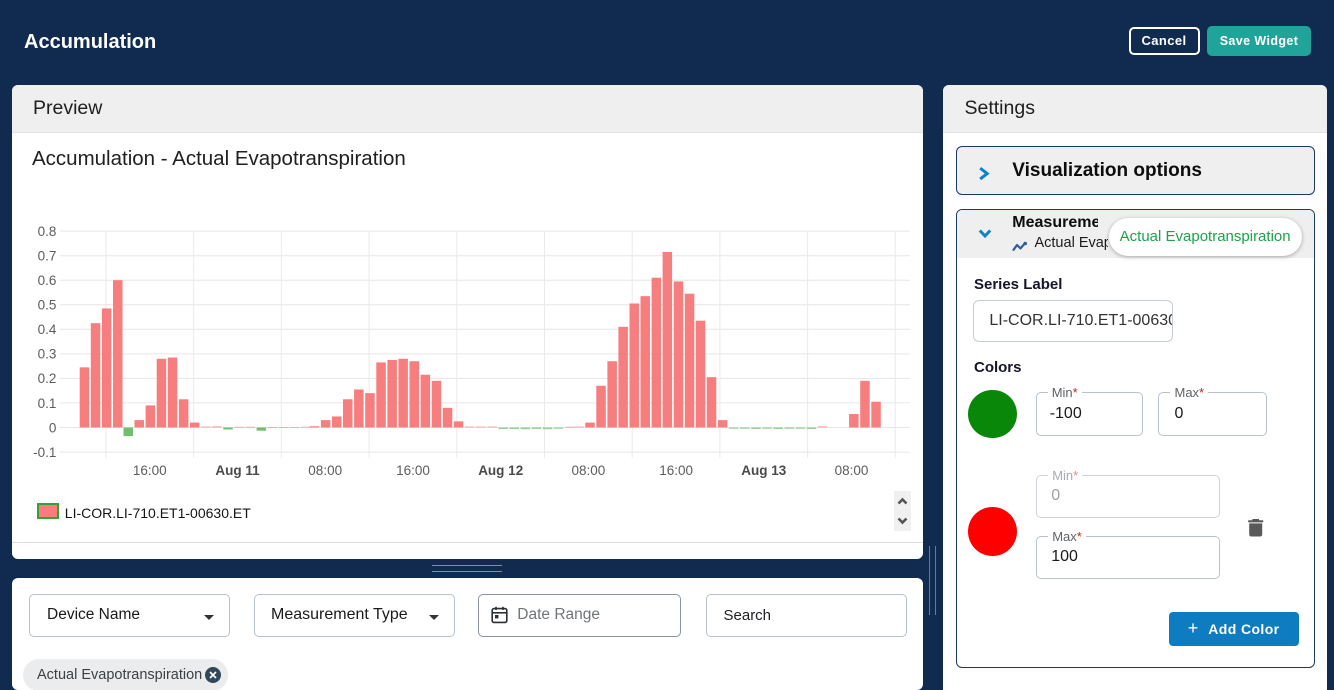 The image size is (1334, 690). What do you see at coordinates (237, 470) in the screenshot?
I see `svg-text: Aug 11` at bounding box center [237, 470].